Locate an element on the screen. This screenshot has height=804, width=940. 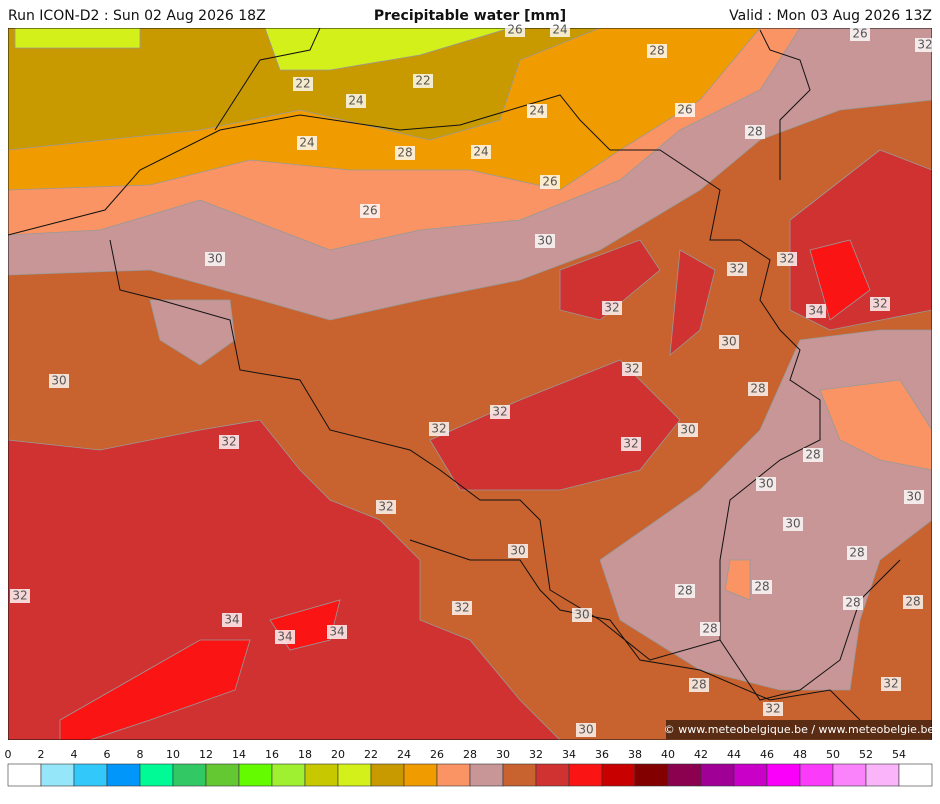
colorbar-tick-label: 44 is located at coordinates (734, 754).